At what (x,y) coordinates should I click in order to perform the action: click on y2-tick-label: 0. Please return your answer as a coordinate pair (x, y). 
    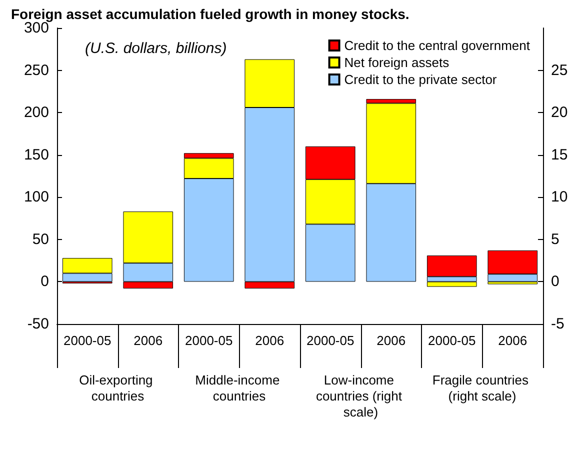
    Looking at the image, I should click on (555, 281).